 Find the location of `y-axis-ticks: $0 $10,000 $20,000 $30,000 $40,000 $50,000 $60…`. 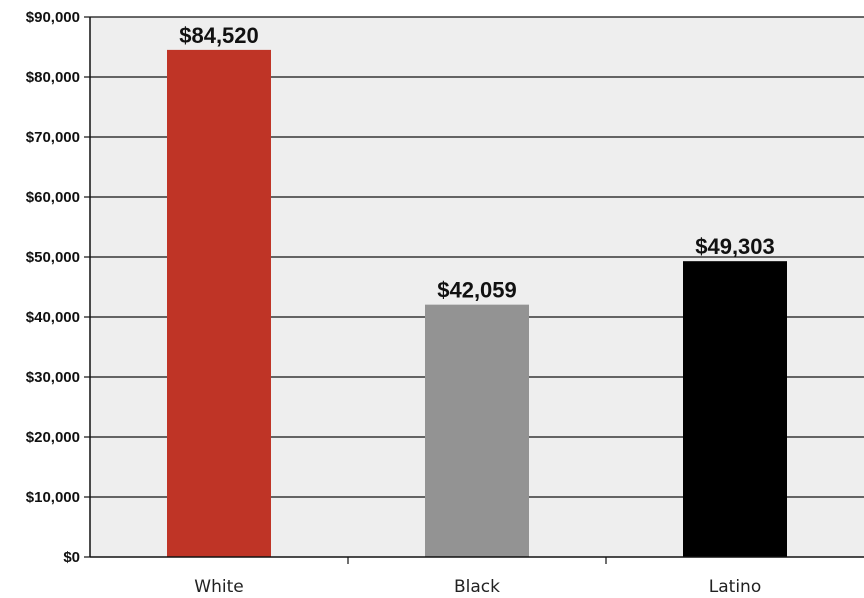

y-axis-ticks: $0 $10,000 $20,000 $30,000 $40,000 $50,000 $60… is located at coordinates (58, 287).